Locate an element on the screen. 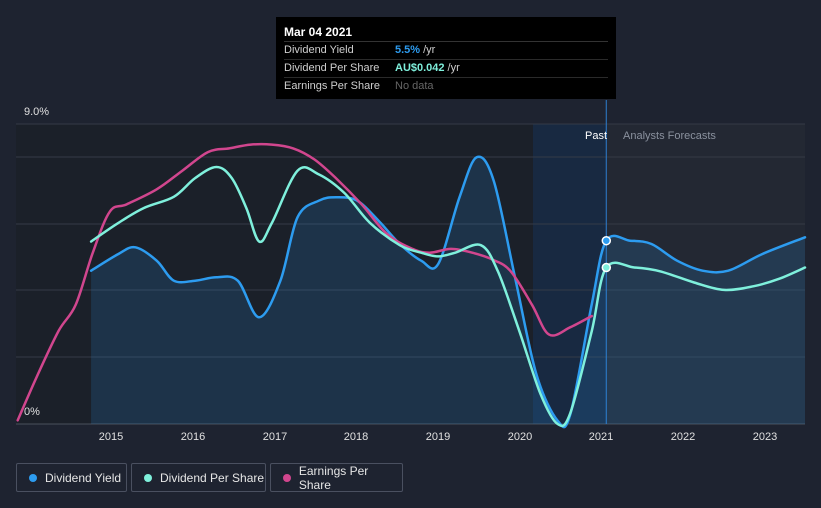  y-tick-label-max: 9.0% is located at coordinates (37, 112).